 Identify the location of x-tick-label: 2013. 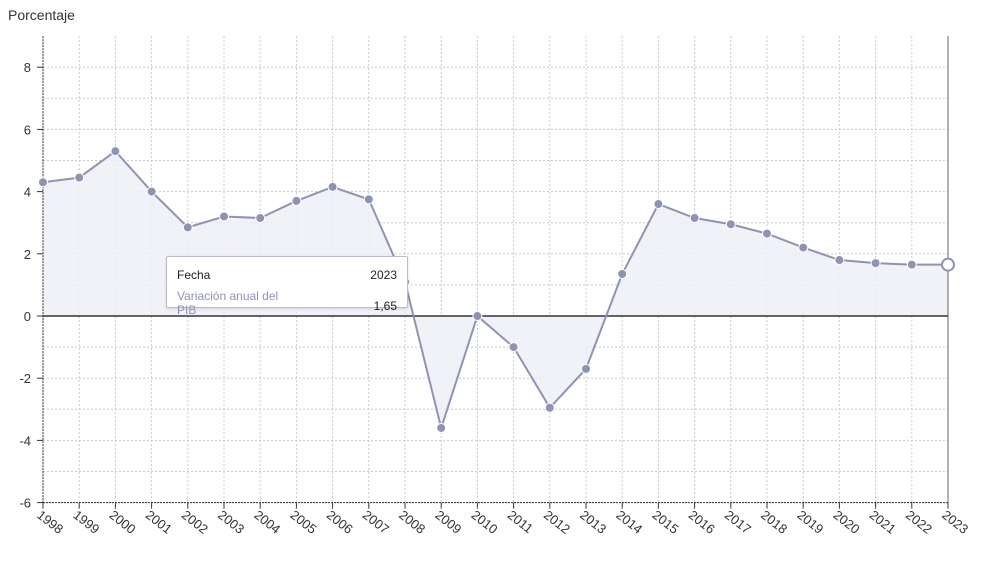
(593, 522).